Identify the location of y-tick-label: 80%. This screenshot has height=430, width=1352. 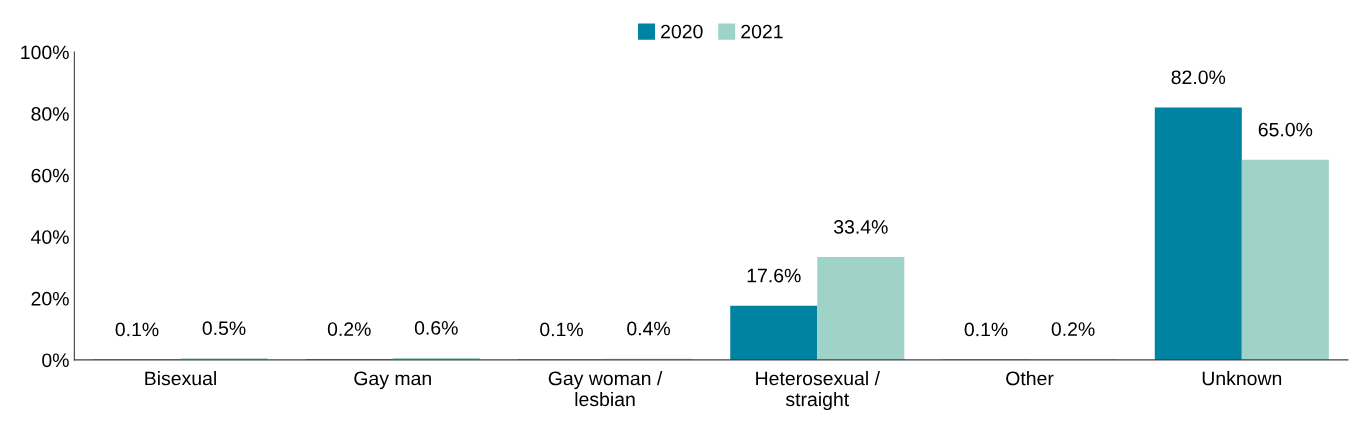
(50, 114).